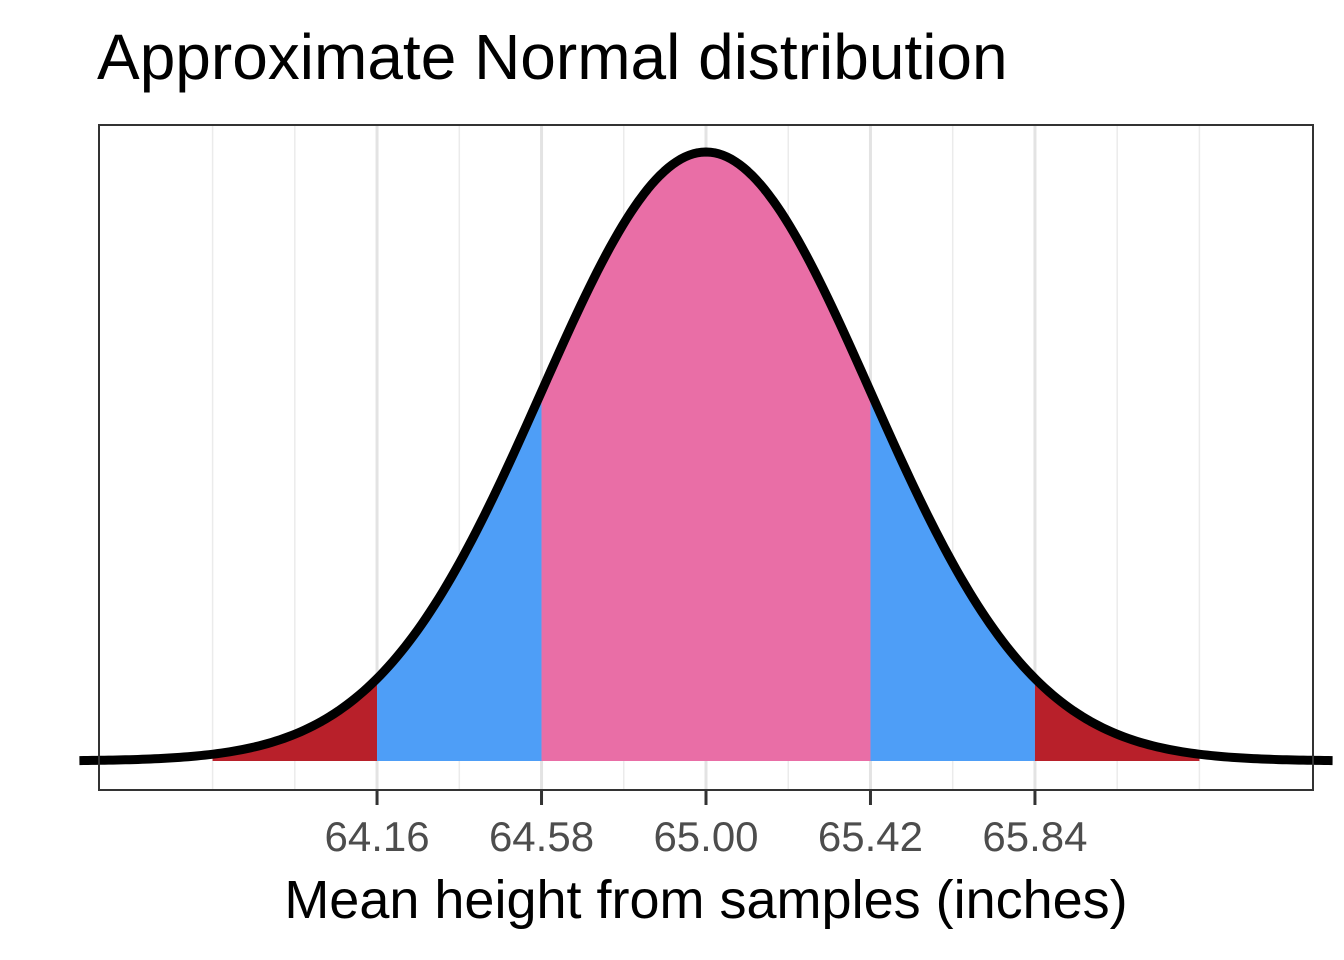 This screenshot has width=1344, height=960. I want to click on x-tick-label: 65.84, so click(1034, 836).